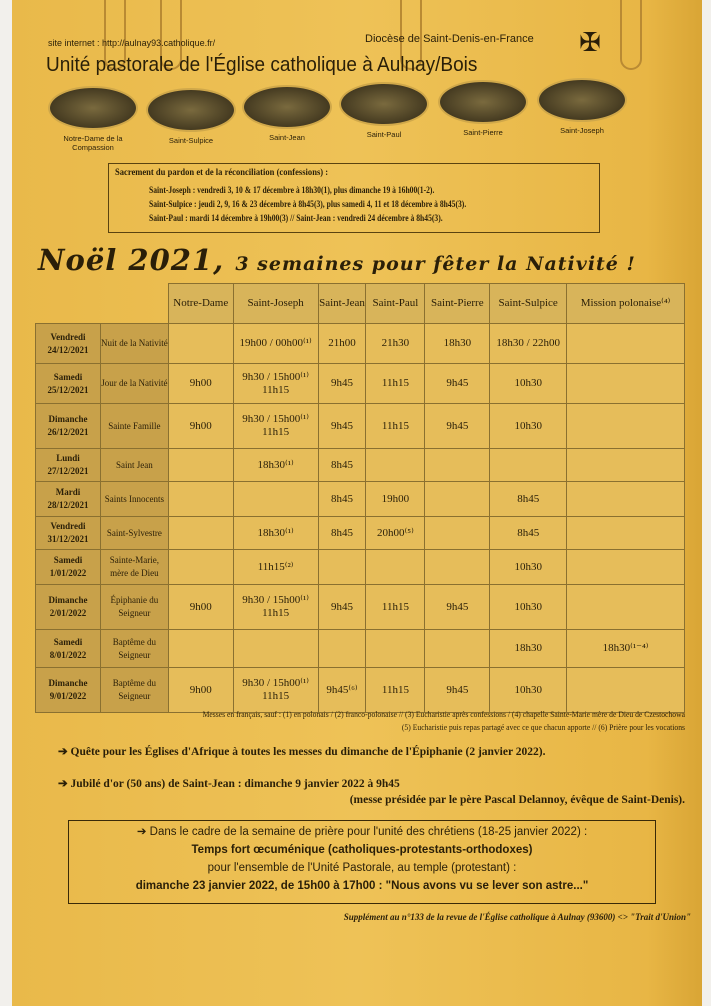 The width and height of the screenshot is (711, 1006). What do you see at coordinates (384, 134) in the screenshot?
I see `church-label: Saint-Paul` at bounding box center [384, 134].